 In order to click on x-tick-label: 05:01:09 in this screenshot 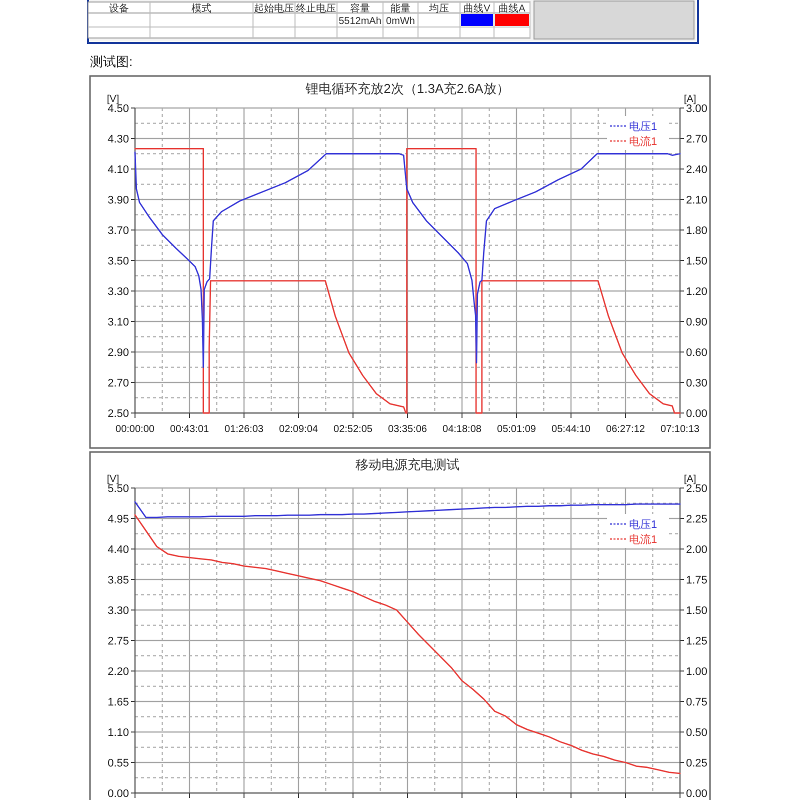, I will do `click(516, 429)`.